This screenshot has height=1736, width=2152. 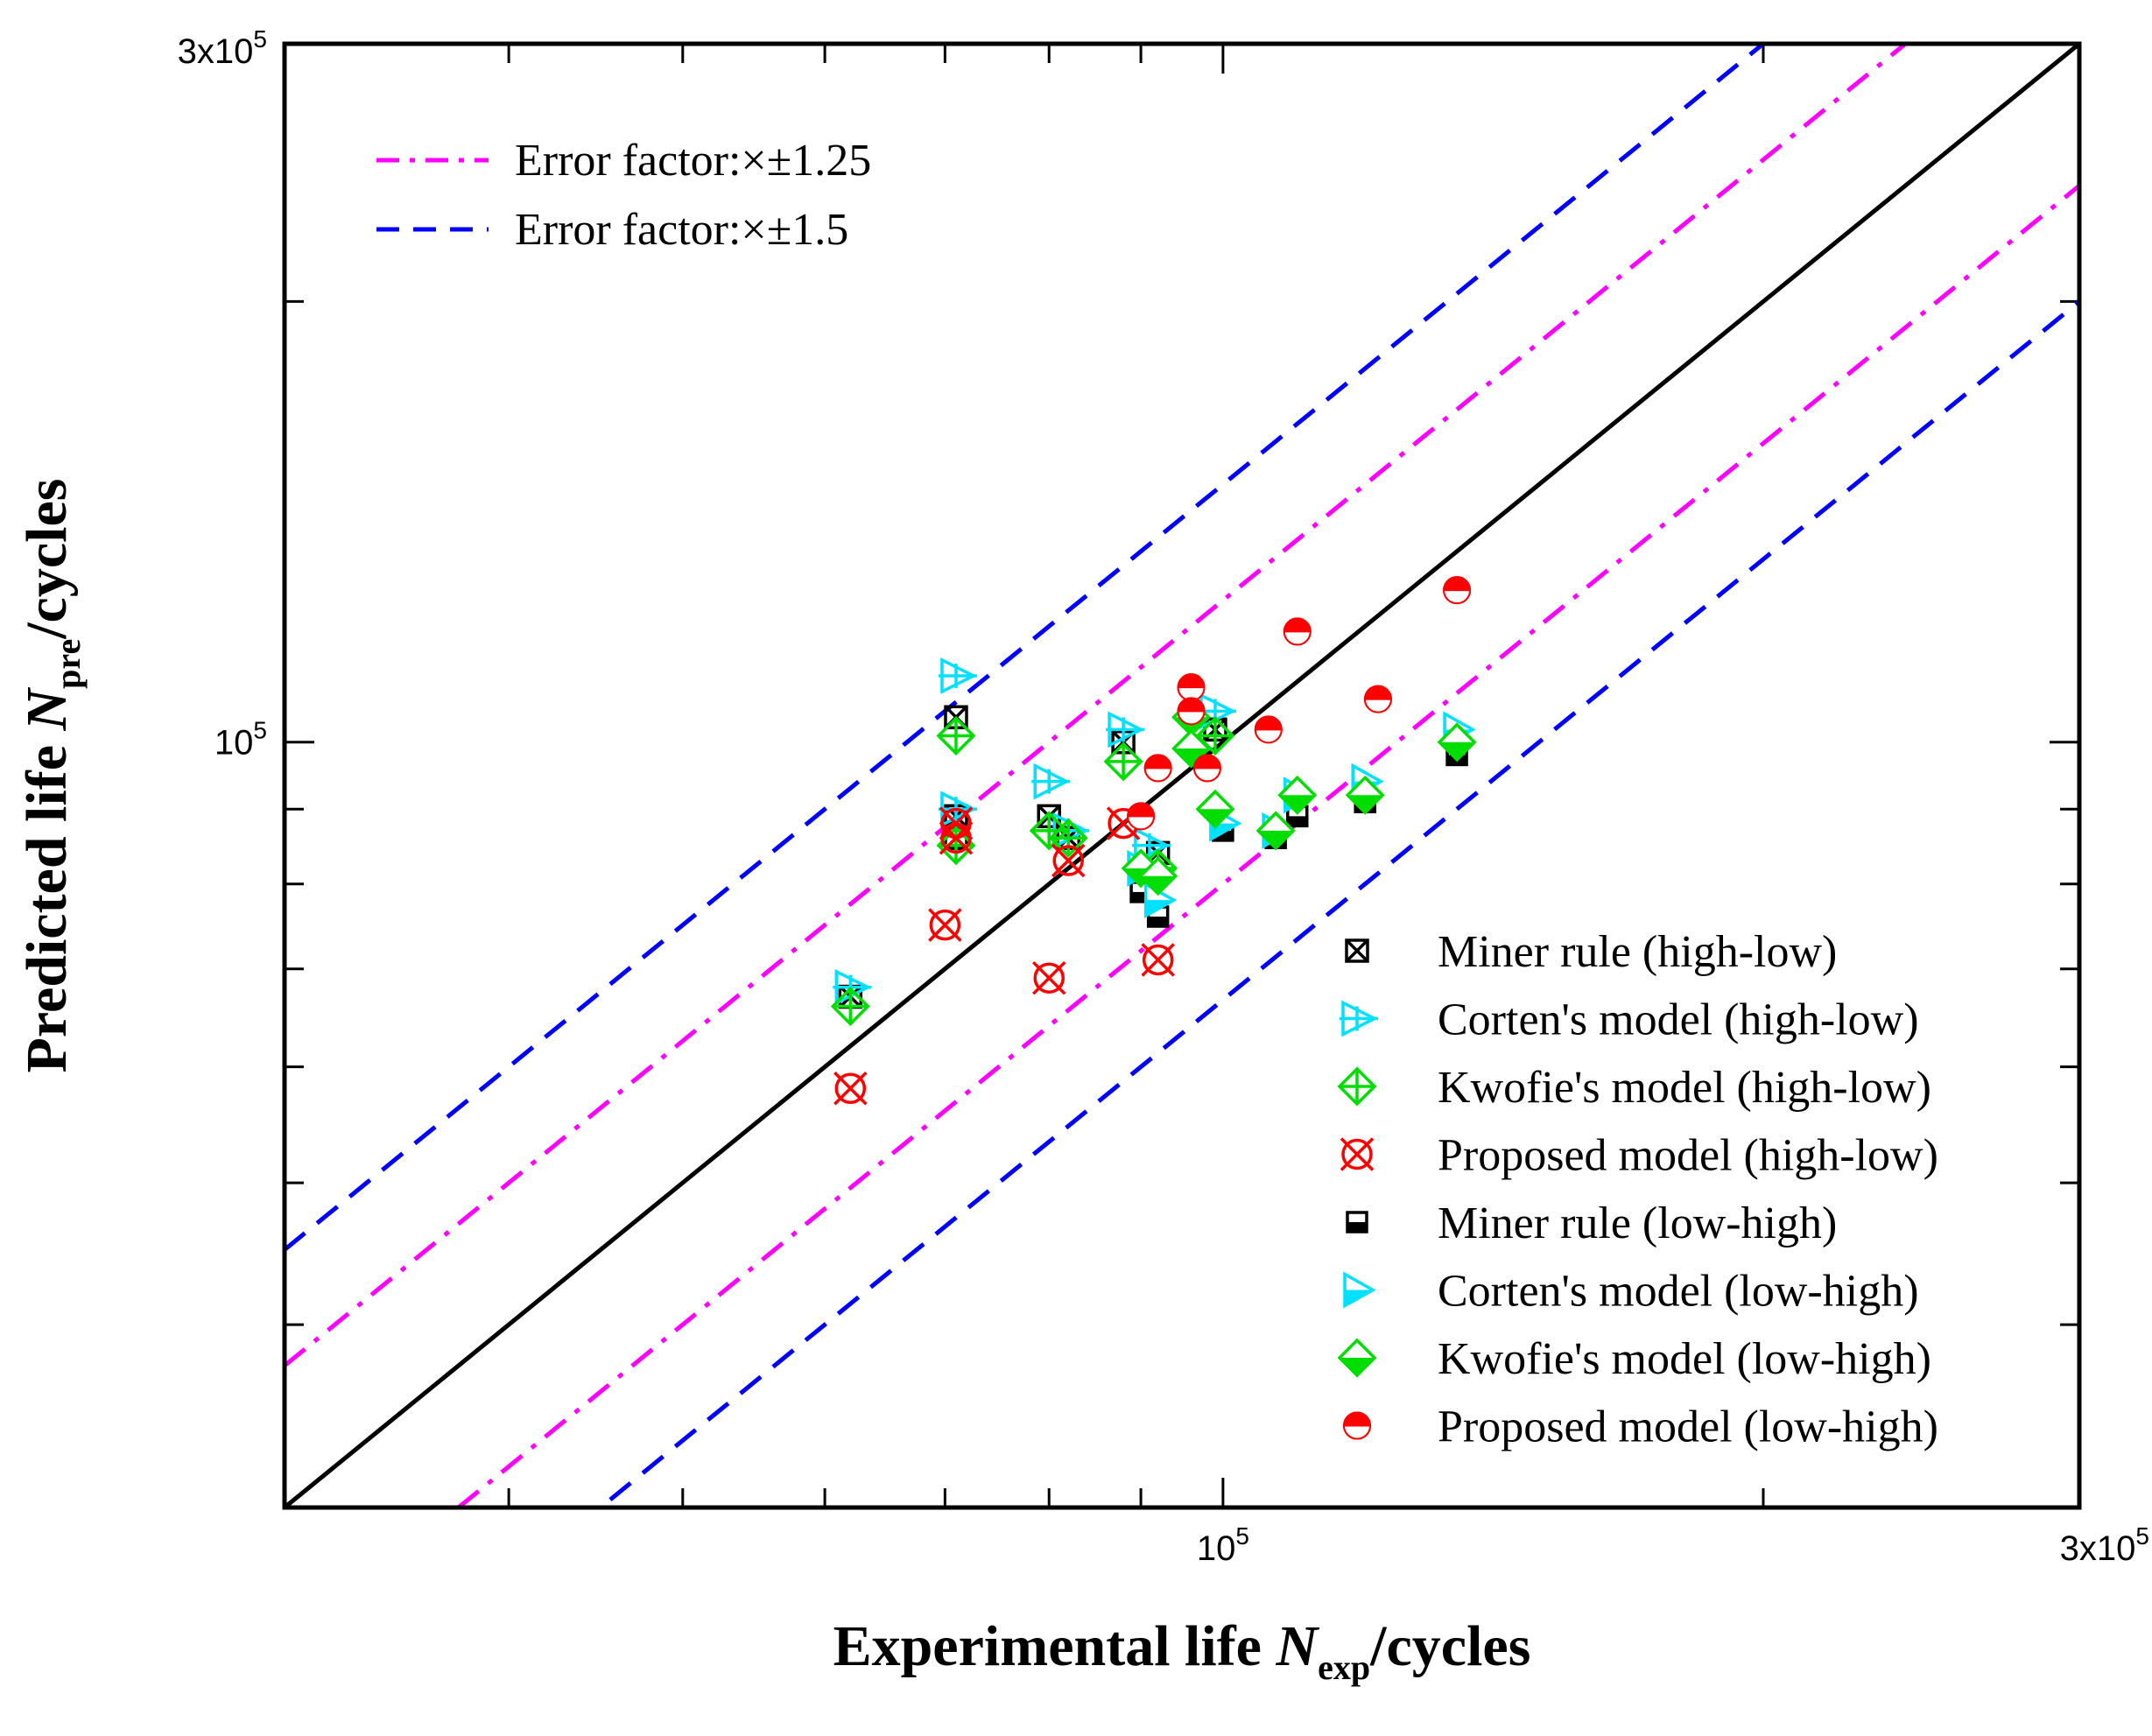 I want to click on legend-label: Corten's model (high-low), so click(x=1678, y=1020).